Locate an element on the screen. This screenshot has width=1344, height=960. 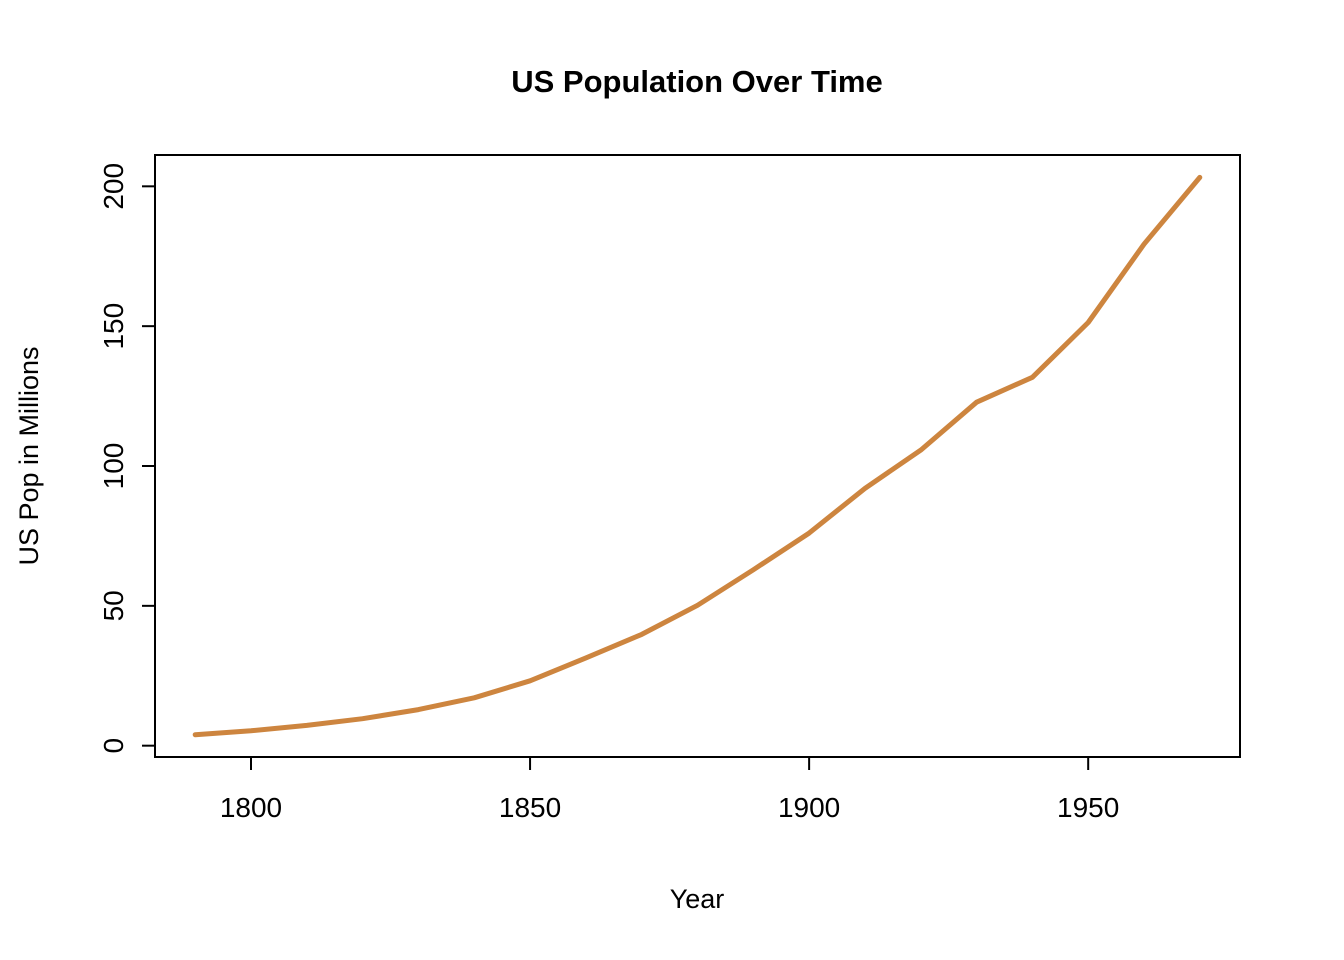
x-tick-label: 1900 is located at coordinates (809, 807).